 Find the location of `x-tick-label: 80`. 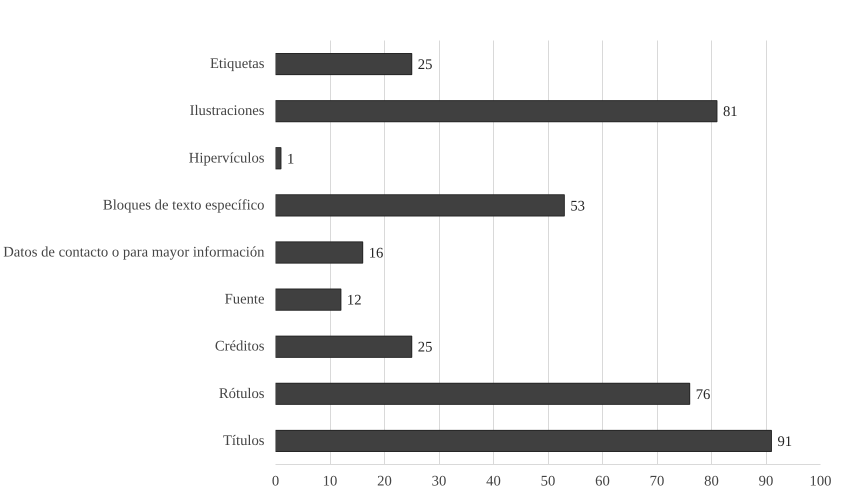

x-tick-label: 80 is located at coordinates (711, 481).